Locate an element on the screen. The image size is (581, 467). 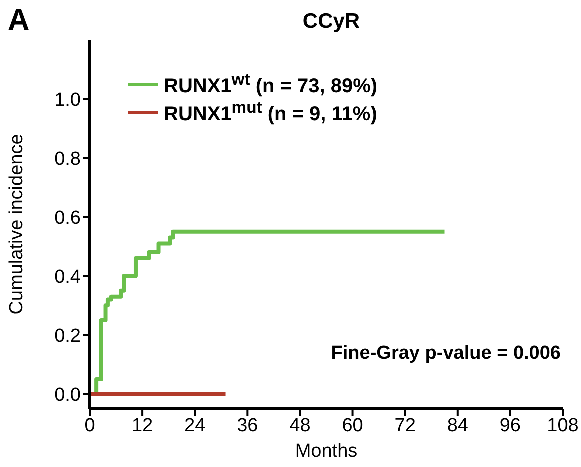
x-tick-label: 24 is located at coordinates (195, 425).